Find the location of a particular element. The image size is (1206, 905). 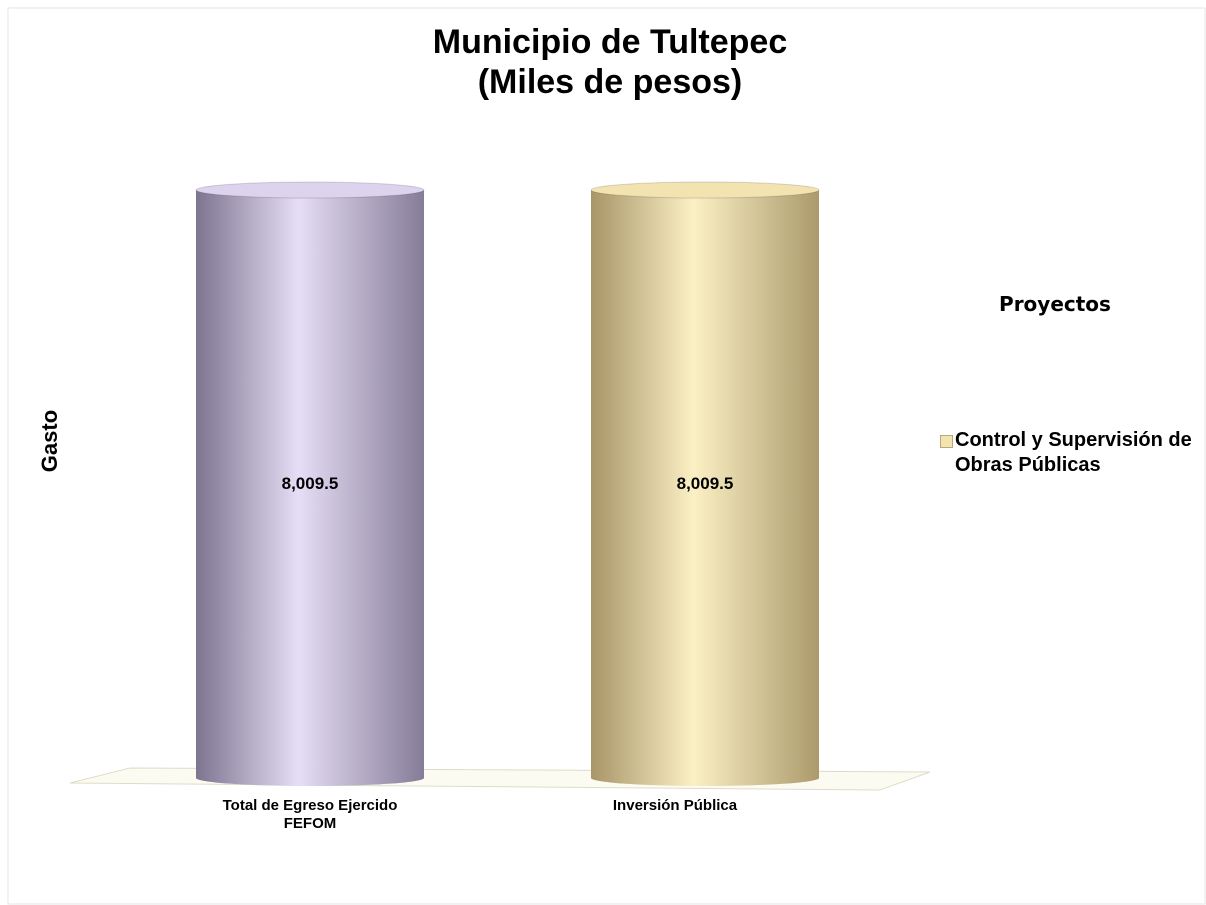

x-tick-label: Total de Egreso Ejercido FEFOM is located at coordinates (310, 814).